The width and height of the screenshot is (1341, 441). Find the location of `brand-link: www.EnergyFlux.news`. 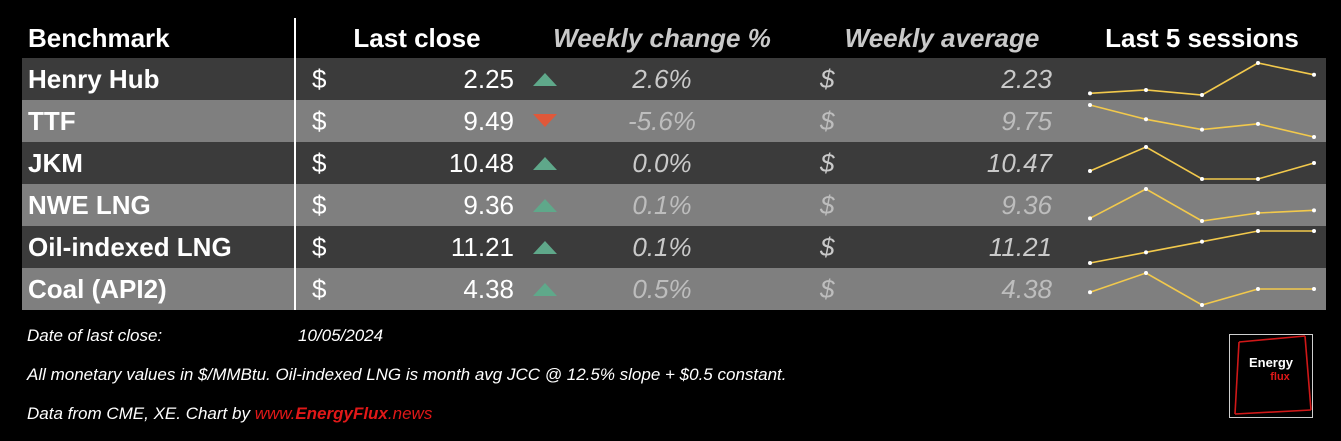

brand-link: www.EnergyFlux.news is located at coordinates (344, 413).